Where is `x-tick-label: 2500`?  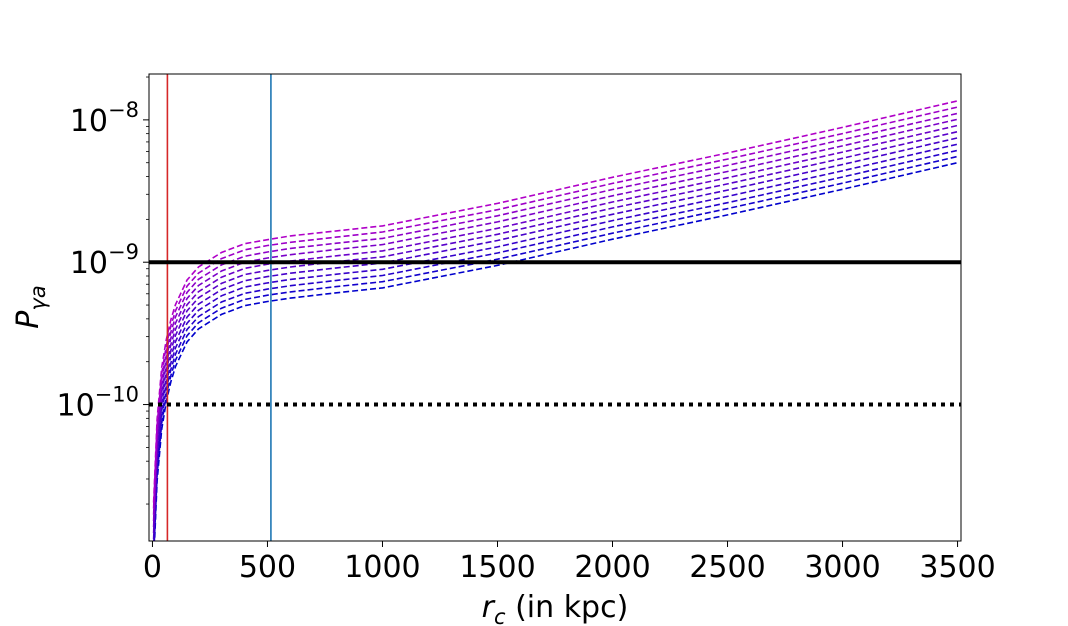 x-tick-label: 2500 is located at coordinates (727, 567).